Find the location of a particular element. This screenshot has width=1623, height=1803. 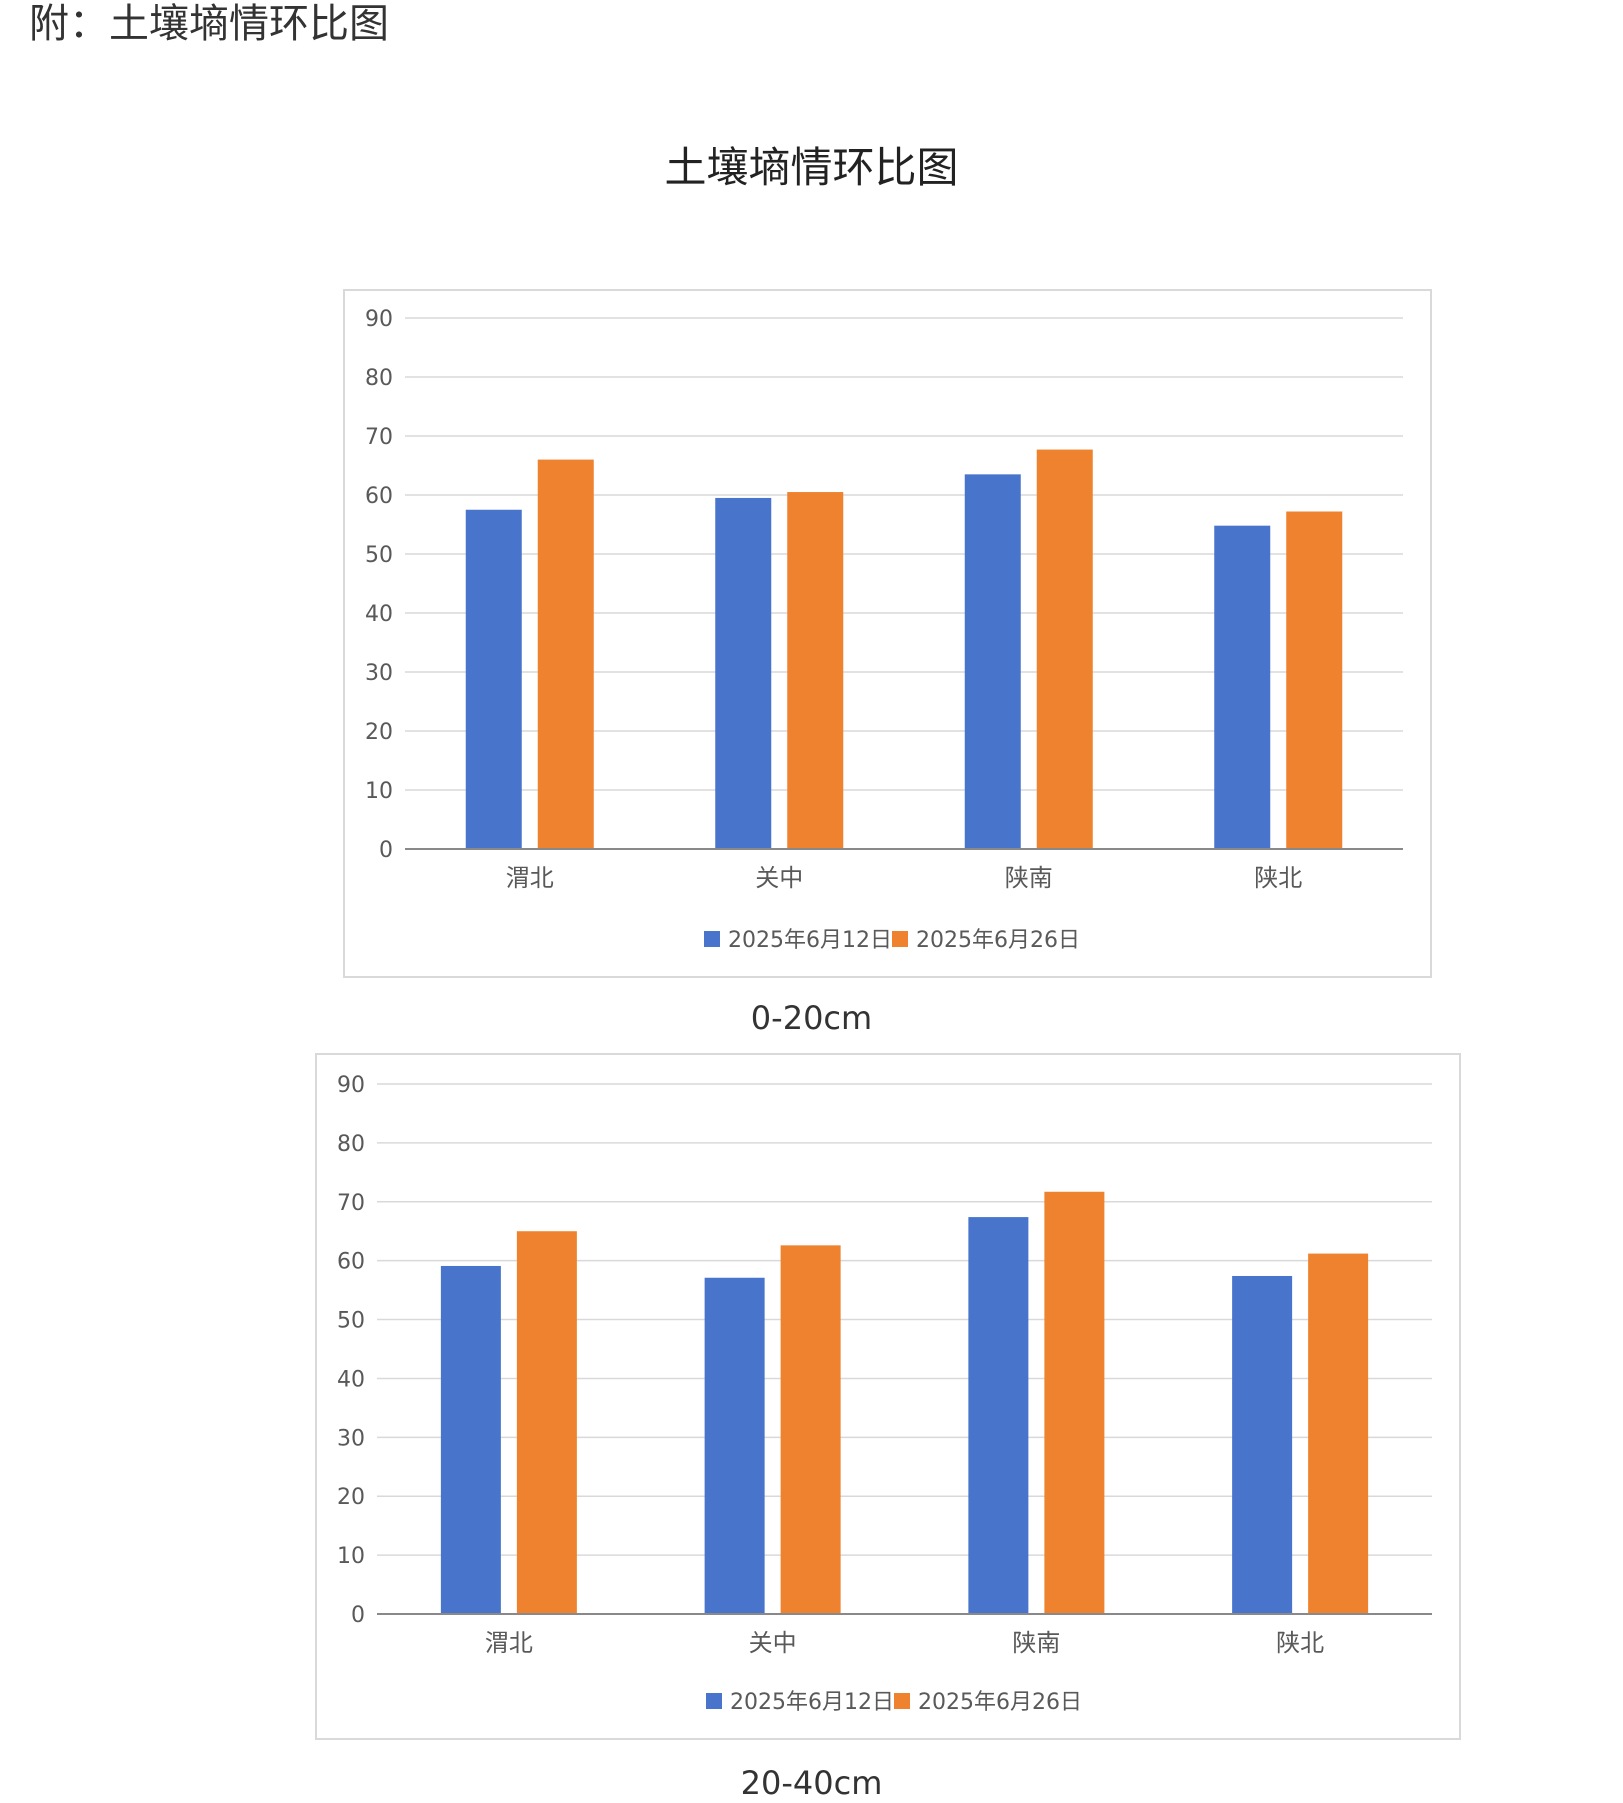

chart-caption-20-40cm: 20-40cm is located at coordinates (811, 1783).